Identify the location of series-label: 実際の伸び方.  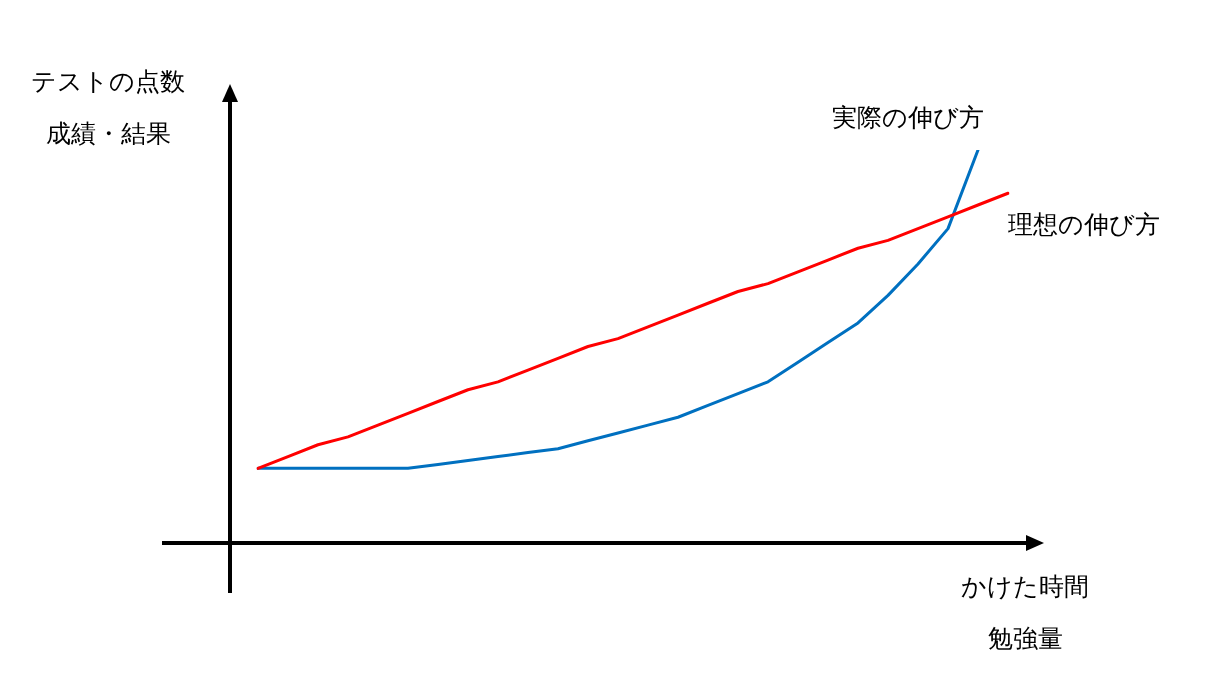
(908, 118).